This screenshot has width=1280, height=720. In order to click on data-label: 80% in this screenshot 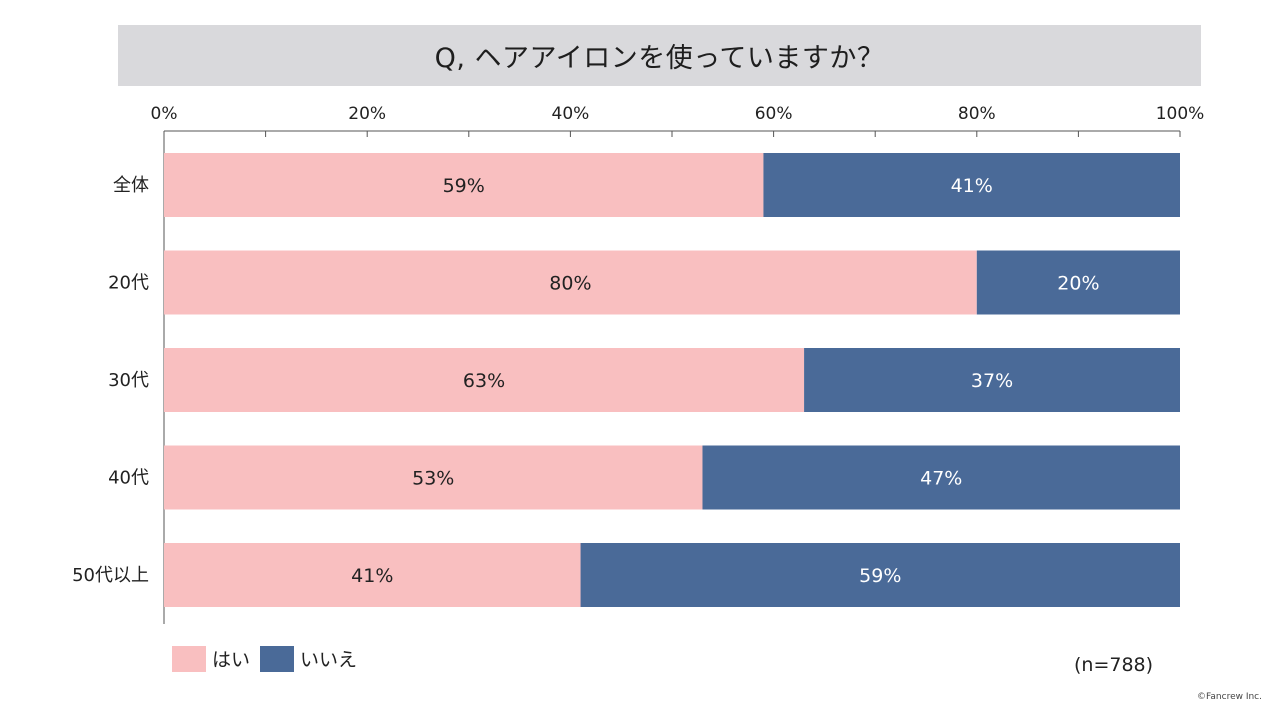, I will do `click(570, 284)`.